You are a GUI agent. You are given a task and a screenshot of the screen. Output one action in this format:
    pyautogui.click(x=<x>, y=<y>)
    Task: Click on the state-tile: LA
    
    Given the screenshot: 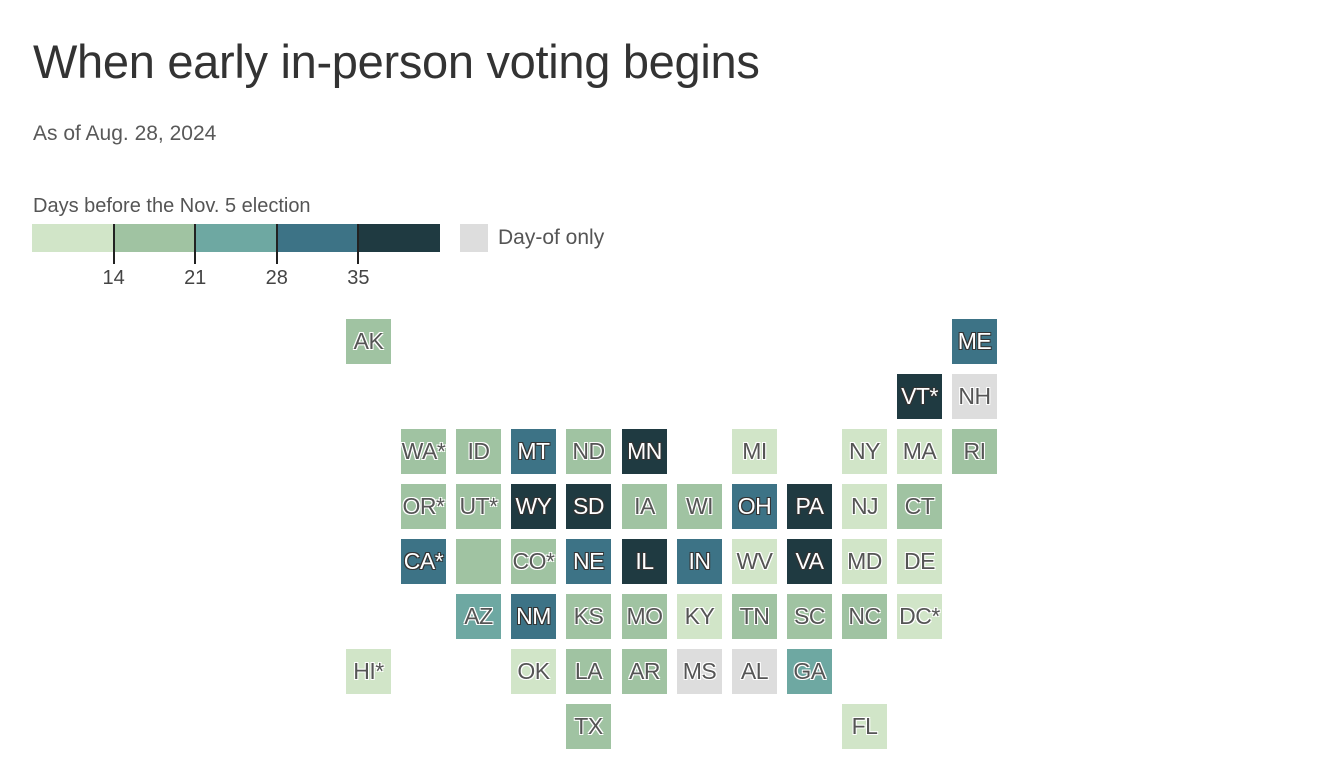 What is the action you would take?
    pyautogui.click(x=588, y=671)
    